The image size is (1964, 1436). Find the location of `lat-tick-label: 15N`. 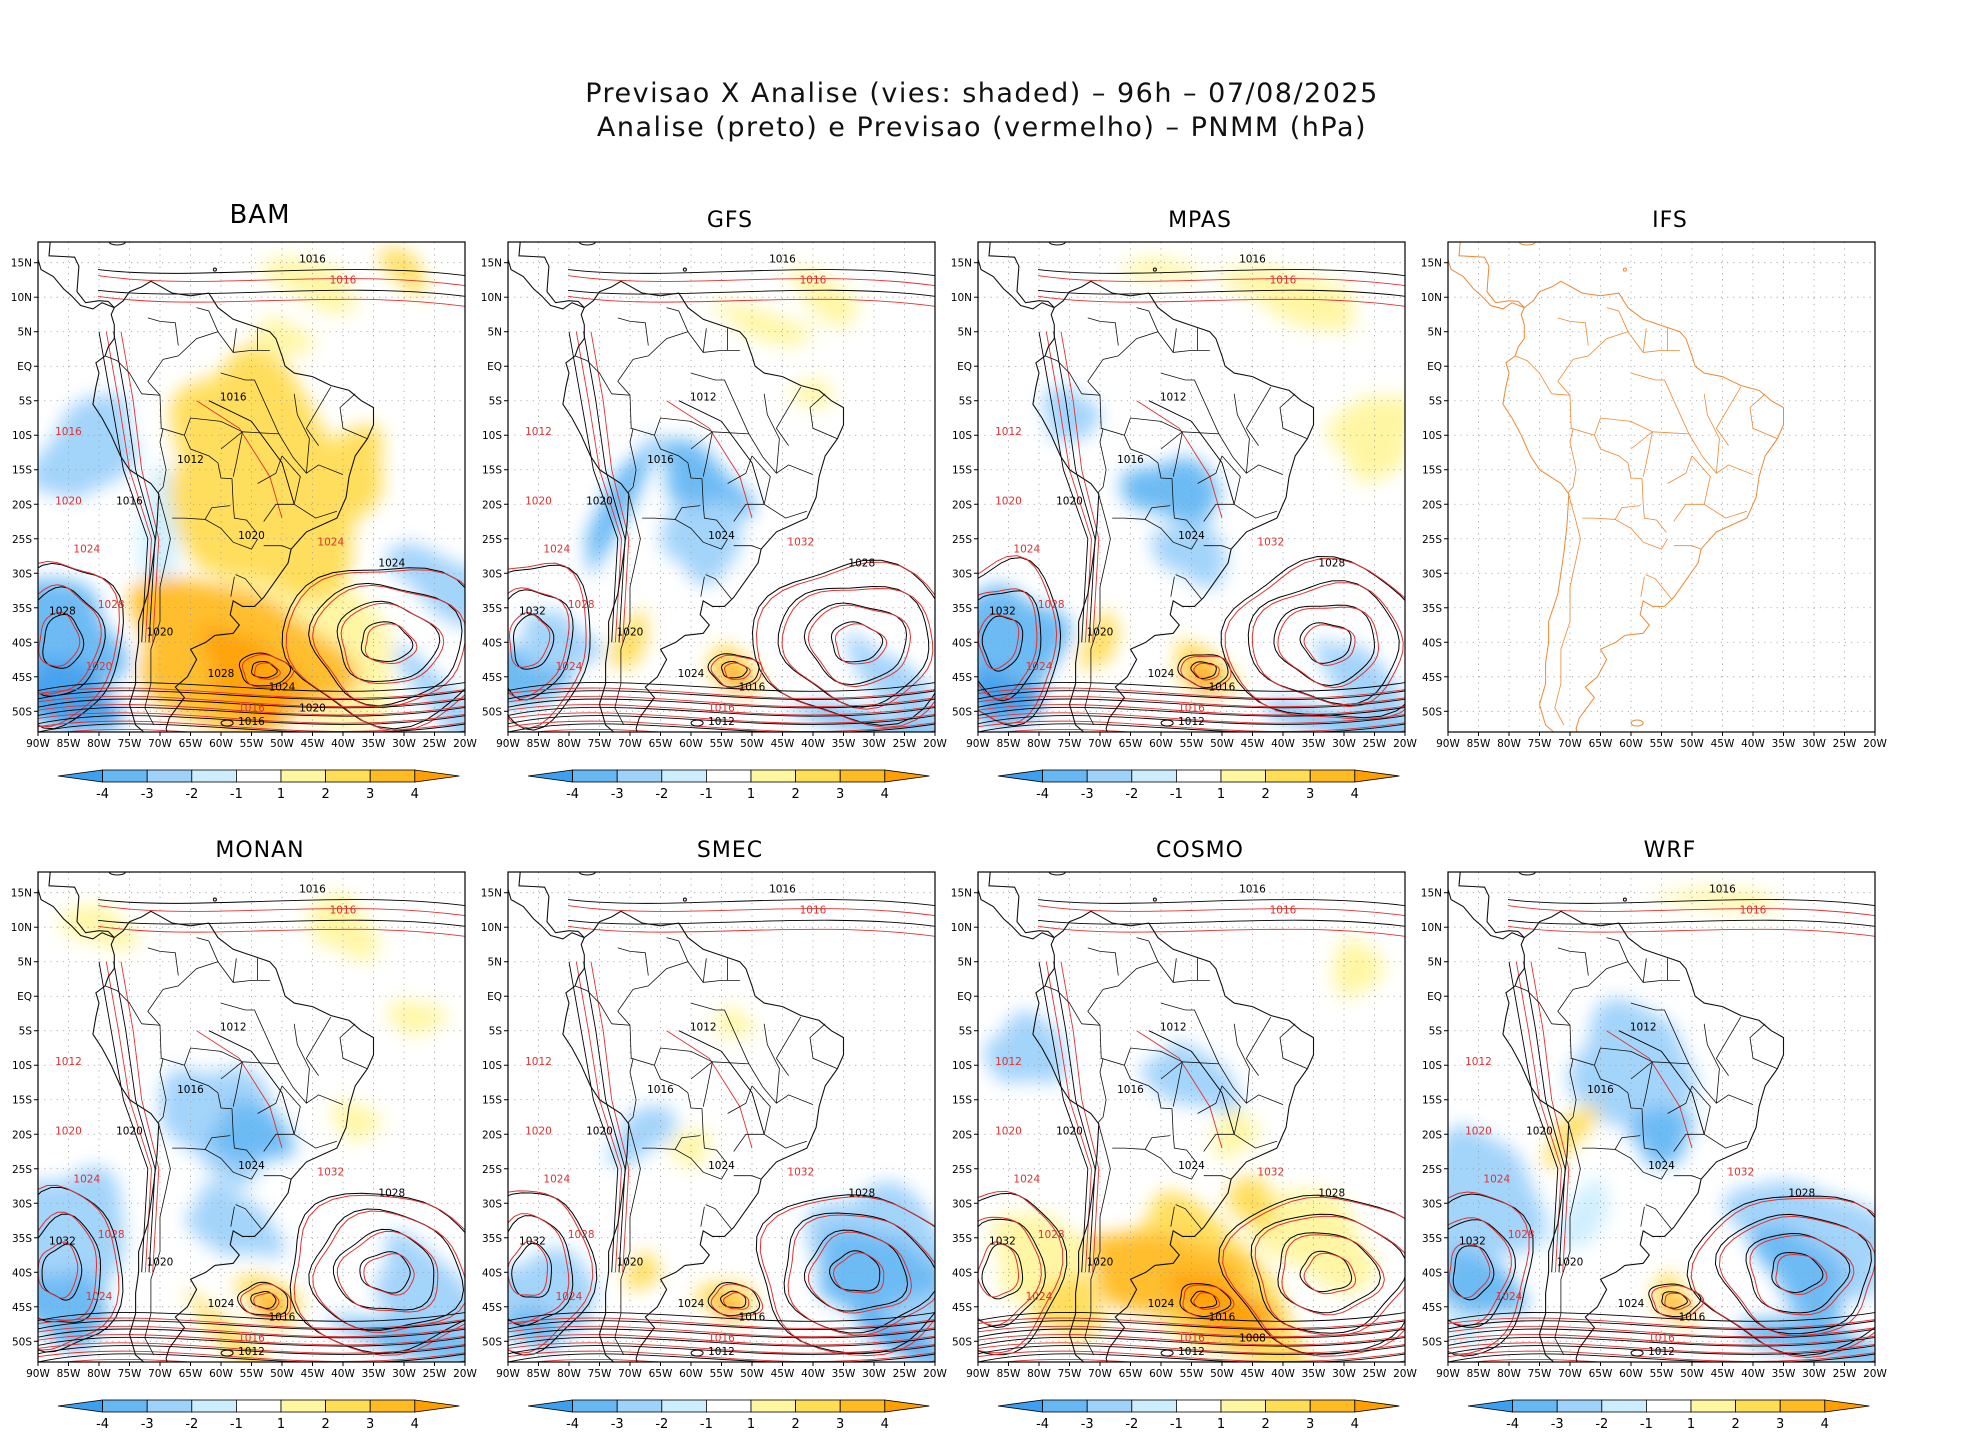

lat-tick-label: 15N is located at coordinates (491, 894).